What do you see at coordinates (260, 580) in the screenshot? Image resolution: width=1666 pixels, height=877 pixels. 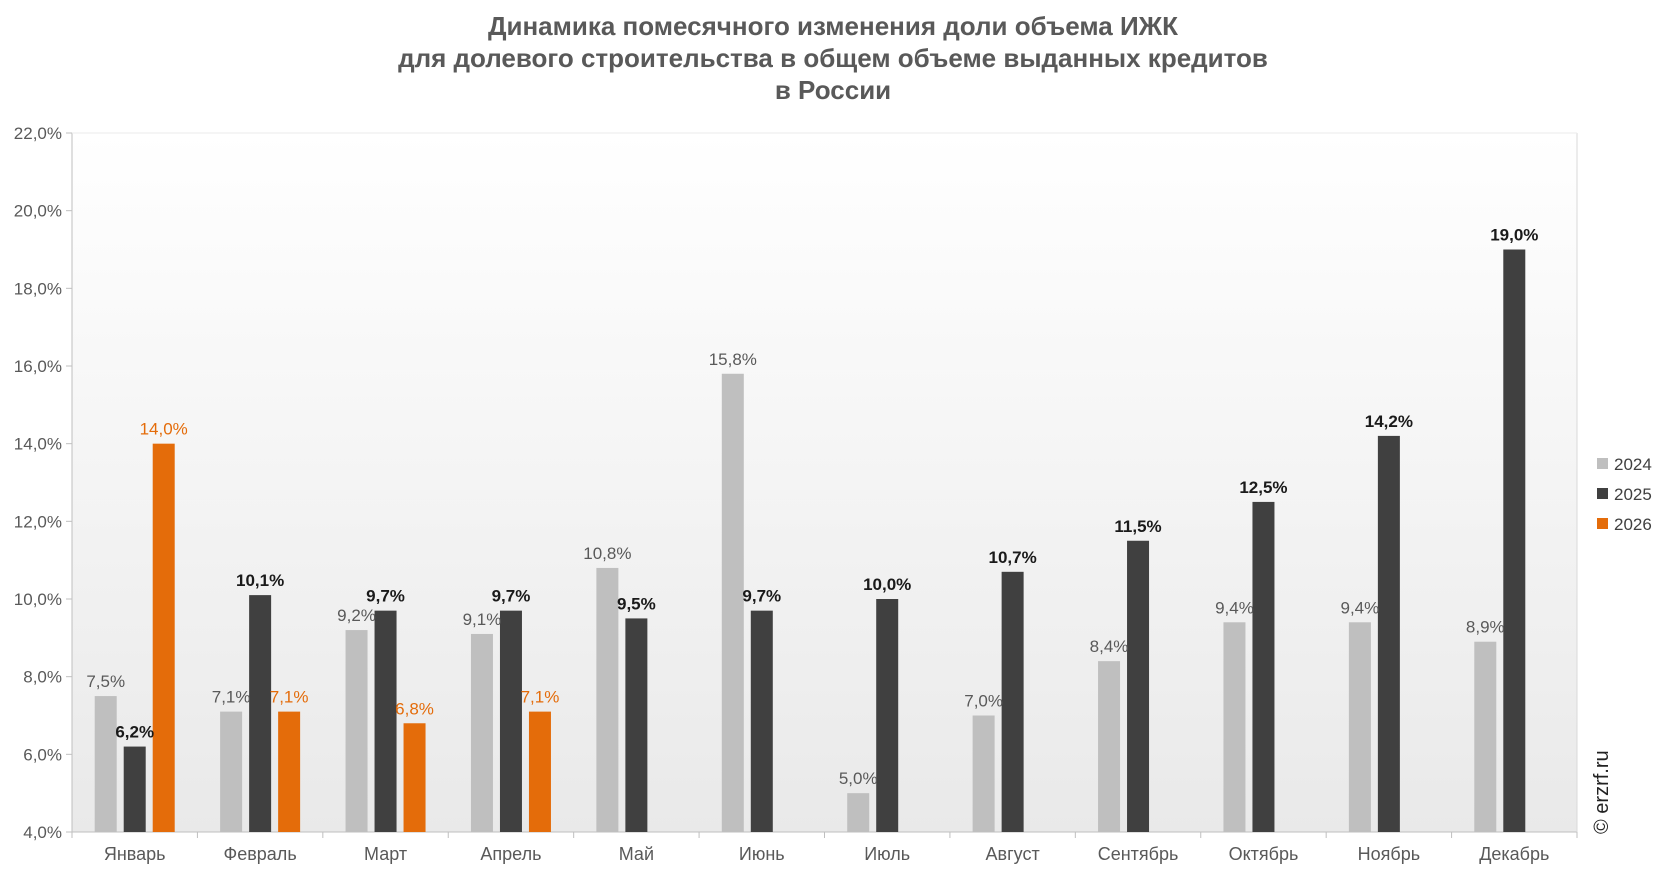 I see `data-label: 10,1%` at bounding box center [260, 580].